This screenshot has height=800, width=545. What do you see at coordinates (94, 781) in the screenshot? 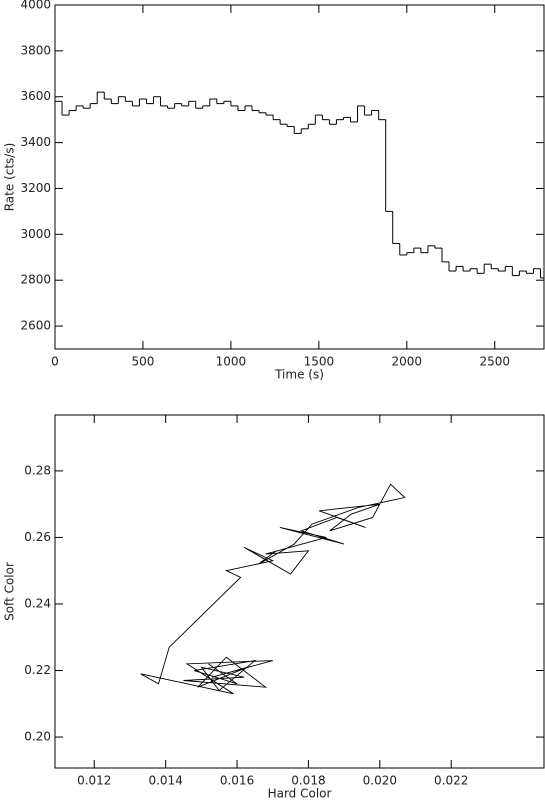
I see `x-tick-label: 0.012` at bounding box center [94, 781].